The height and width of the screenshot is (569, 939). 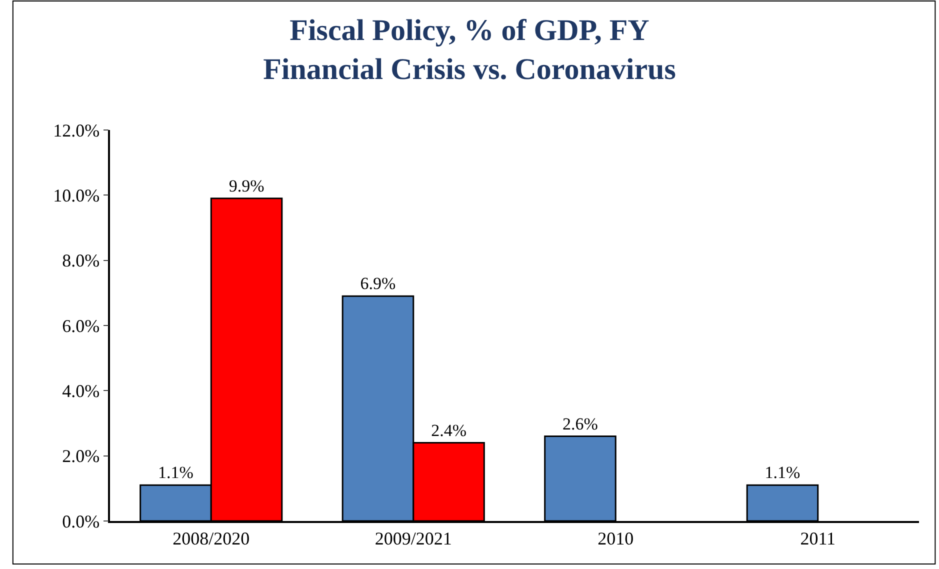 I want to click on chart-title: Fiscal Policy, % of GDP, FY Financial Crisis vs. Coronavirus, so click(x=469, y=50).